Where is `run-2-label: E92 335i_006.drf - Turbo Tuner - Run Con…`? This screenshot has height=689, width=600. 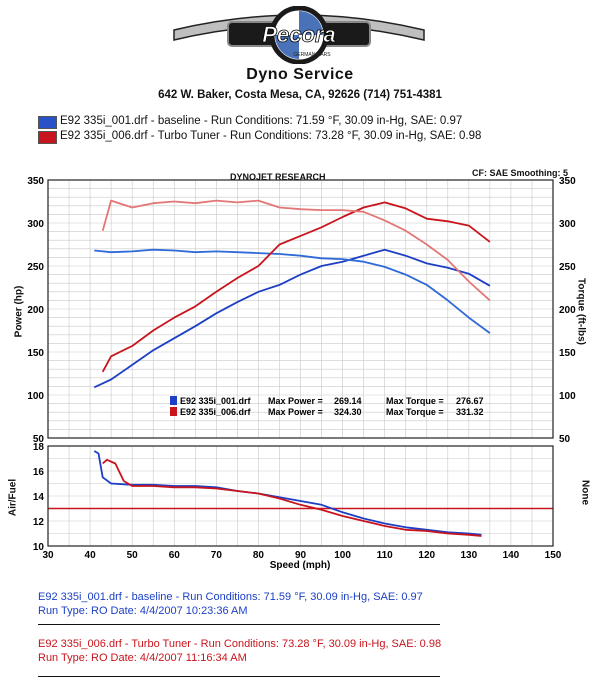
run-2-label: E92 335i_006.drf - Turbo Tuner - Run Con… is located at coordinates (271, 136).